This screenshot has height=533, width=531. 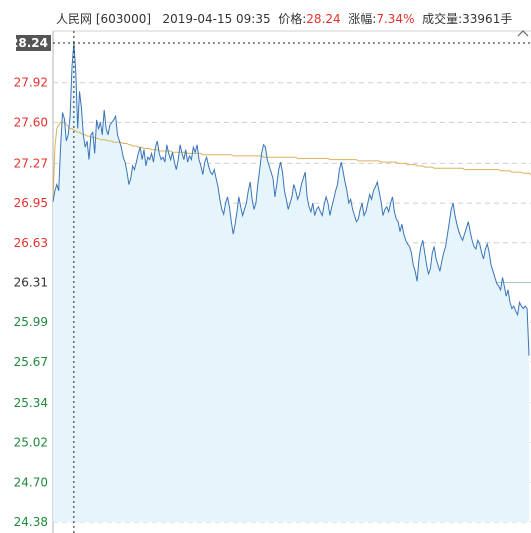 What do you see at coordinates (31, 83) in the screenshot?
I see `y-tick-label: 27.92` at bounding box center [31, 83].